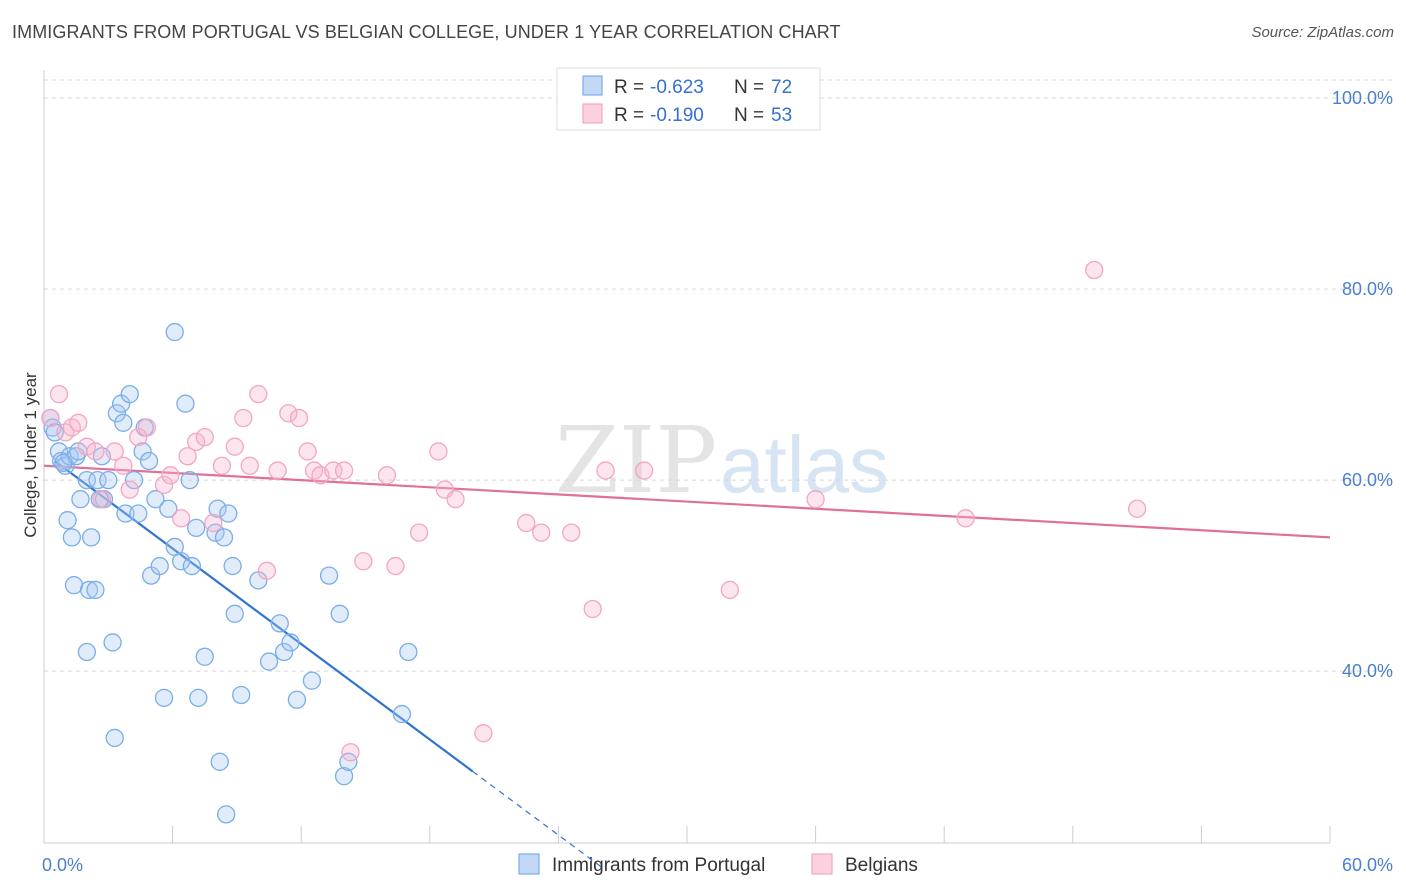 The image size is (1406, 892). I want to click on trend-line-portugal-extension, so click(537, 819).